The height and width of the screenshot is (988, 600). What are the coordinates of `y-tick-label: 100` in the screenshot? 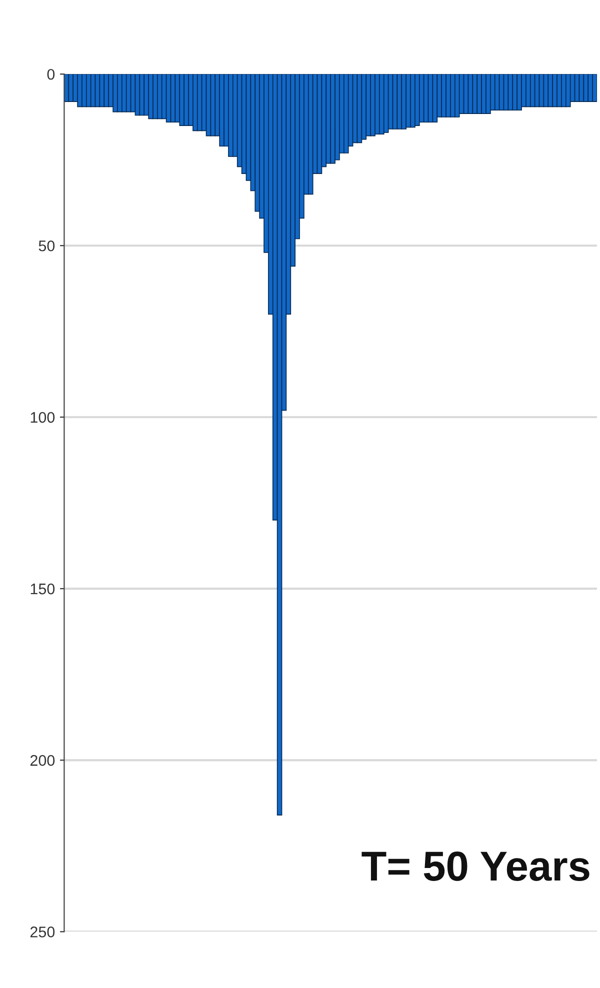 It's located at (42, 417).